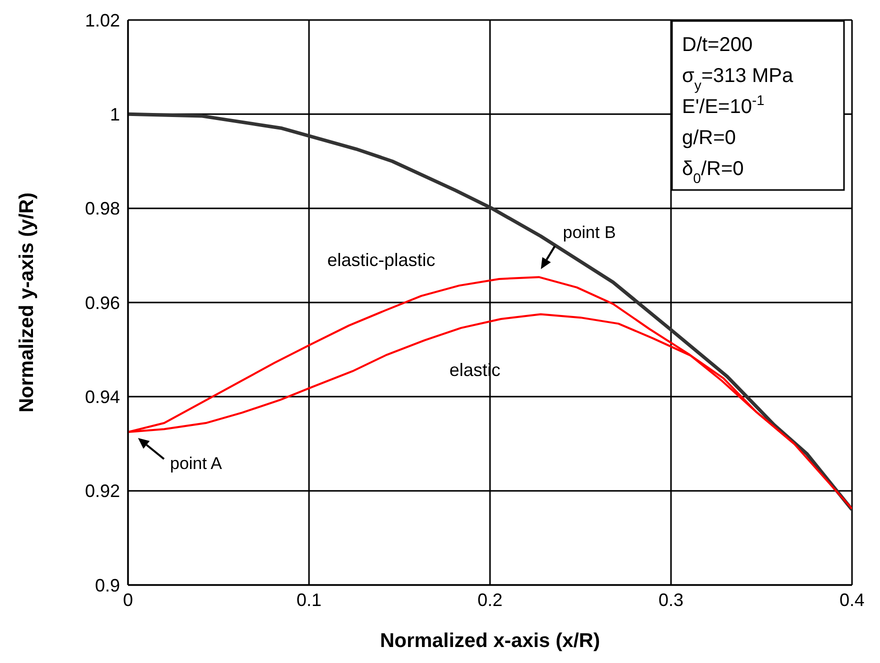 Image resolution: width=880 pixels, height=663 pixels. What do you see at coordinates (196, 463) in the screenshot?
I see `annotation: point A` at bounding box center [196, 463].